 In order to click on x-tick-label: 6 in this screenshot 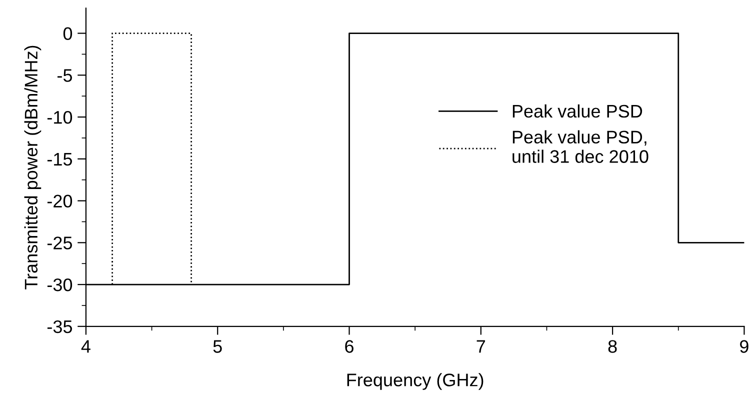, I will do `click(349, 346)`.